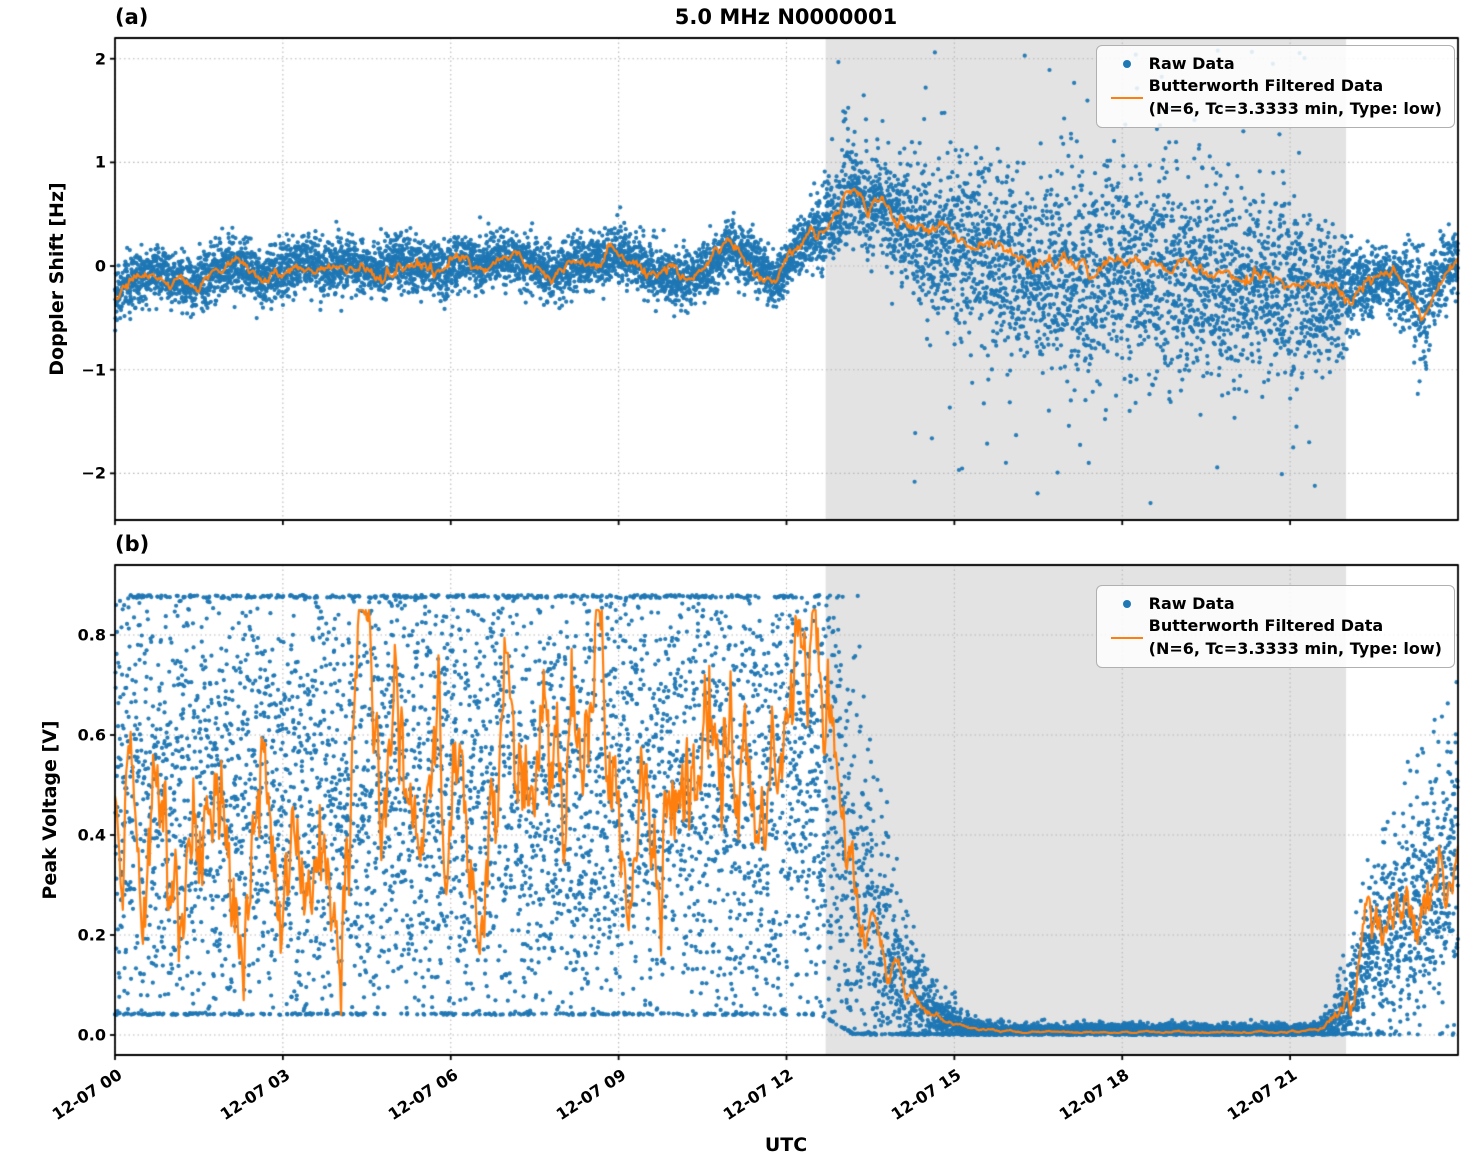  What do you see at coordinates (100, 266) in the screenshot?
I see `y-tick-label: 0` at bounding box center [100, 266].